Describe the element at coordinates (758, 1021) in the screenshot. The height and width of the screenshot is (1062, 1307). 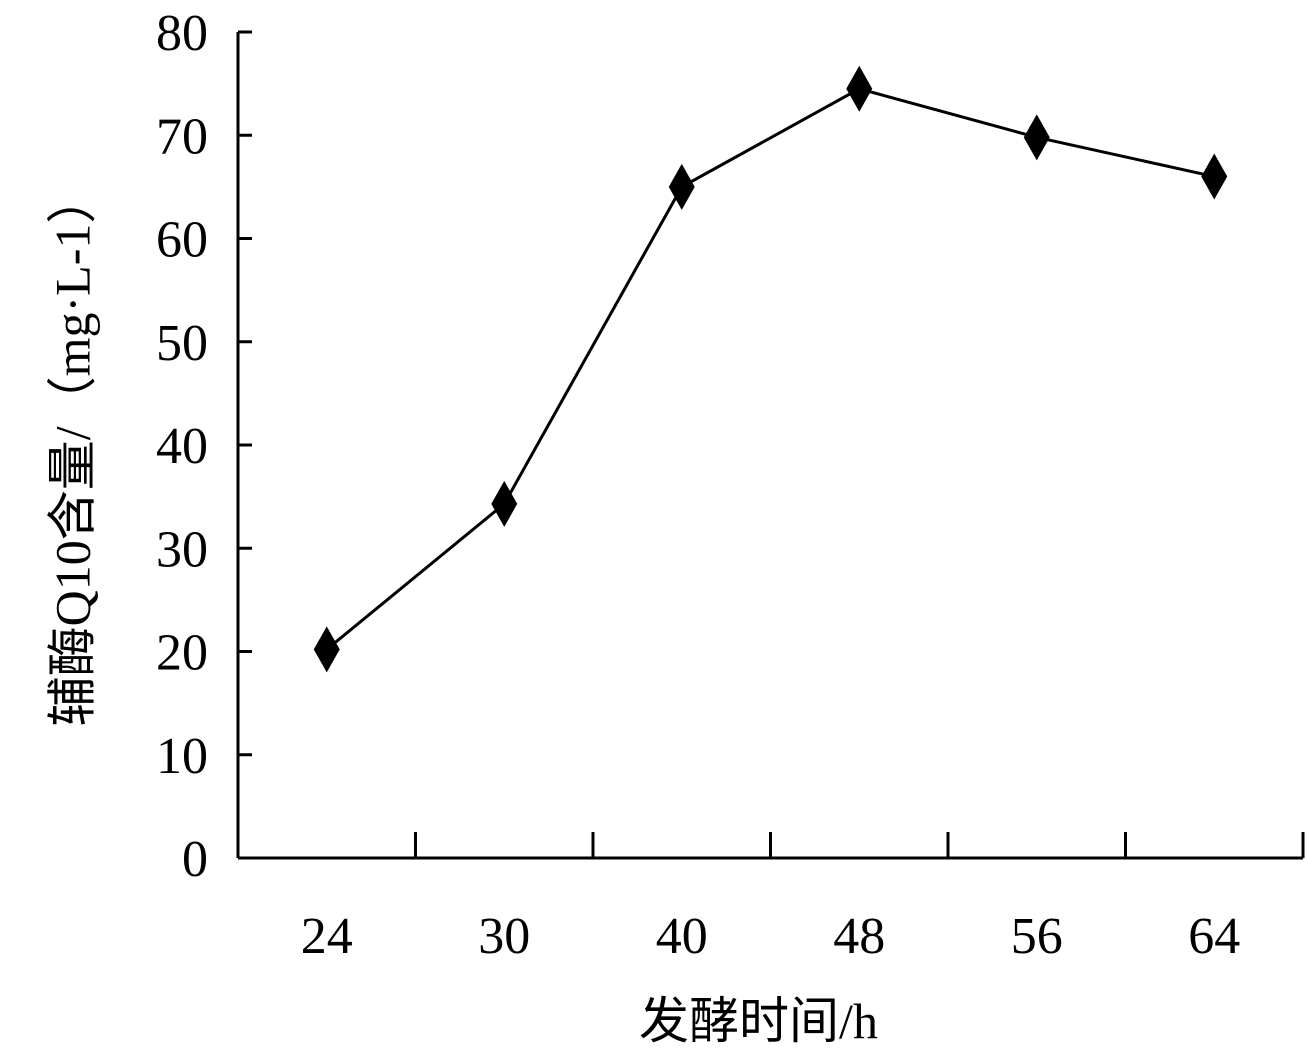
I see `x-axis-title: 发酵时间/h` at that location.